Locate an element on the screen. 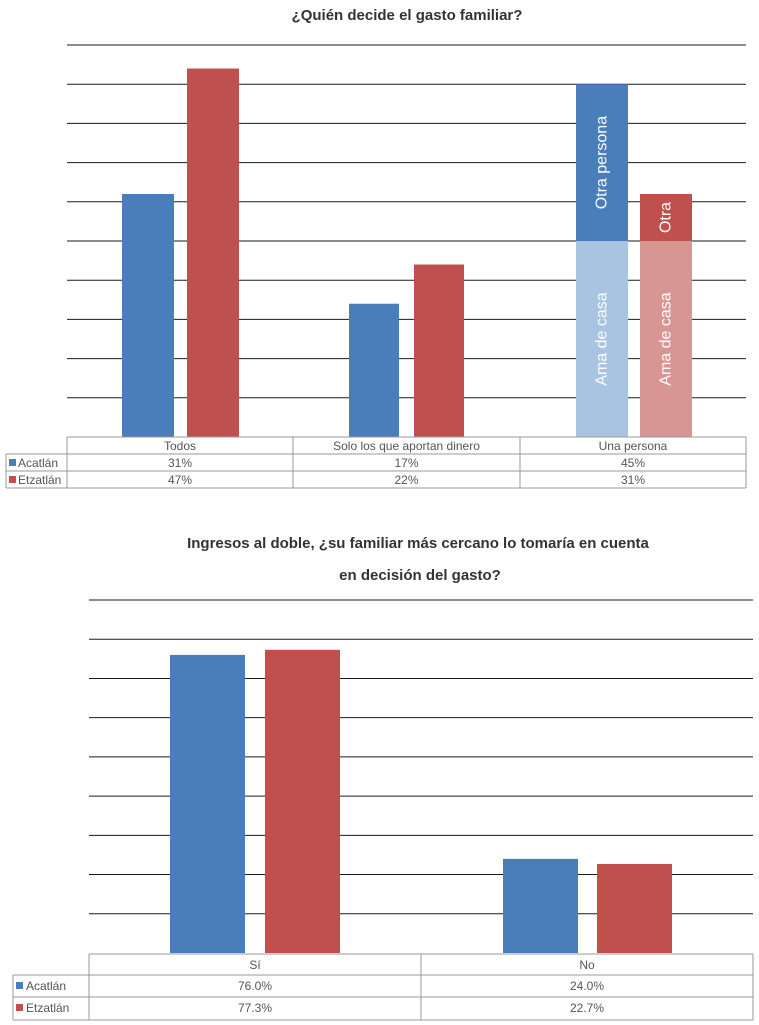  table-value: 47% is located at coordinates (180, 480).